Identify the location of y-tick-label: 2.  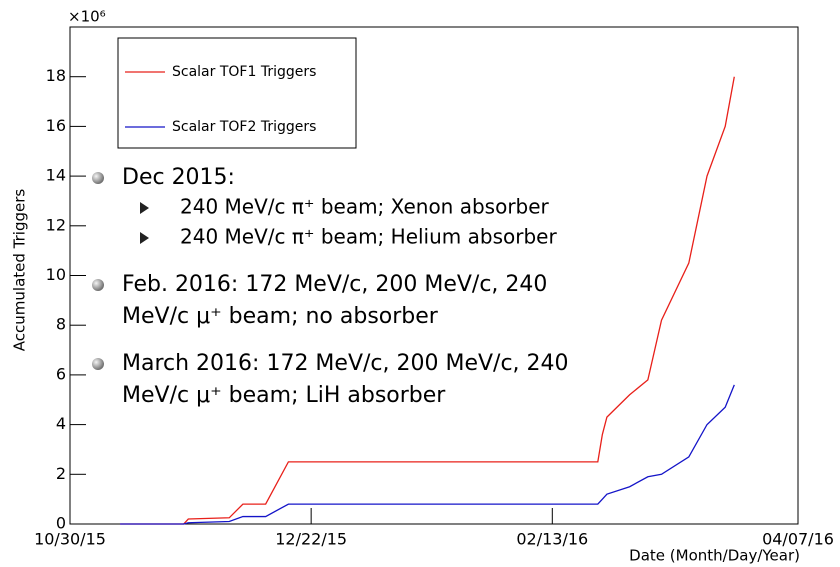
(61, 473).